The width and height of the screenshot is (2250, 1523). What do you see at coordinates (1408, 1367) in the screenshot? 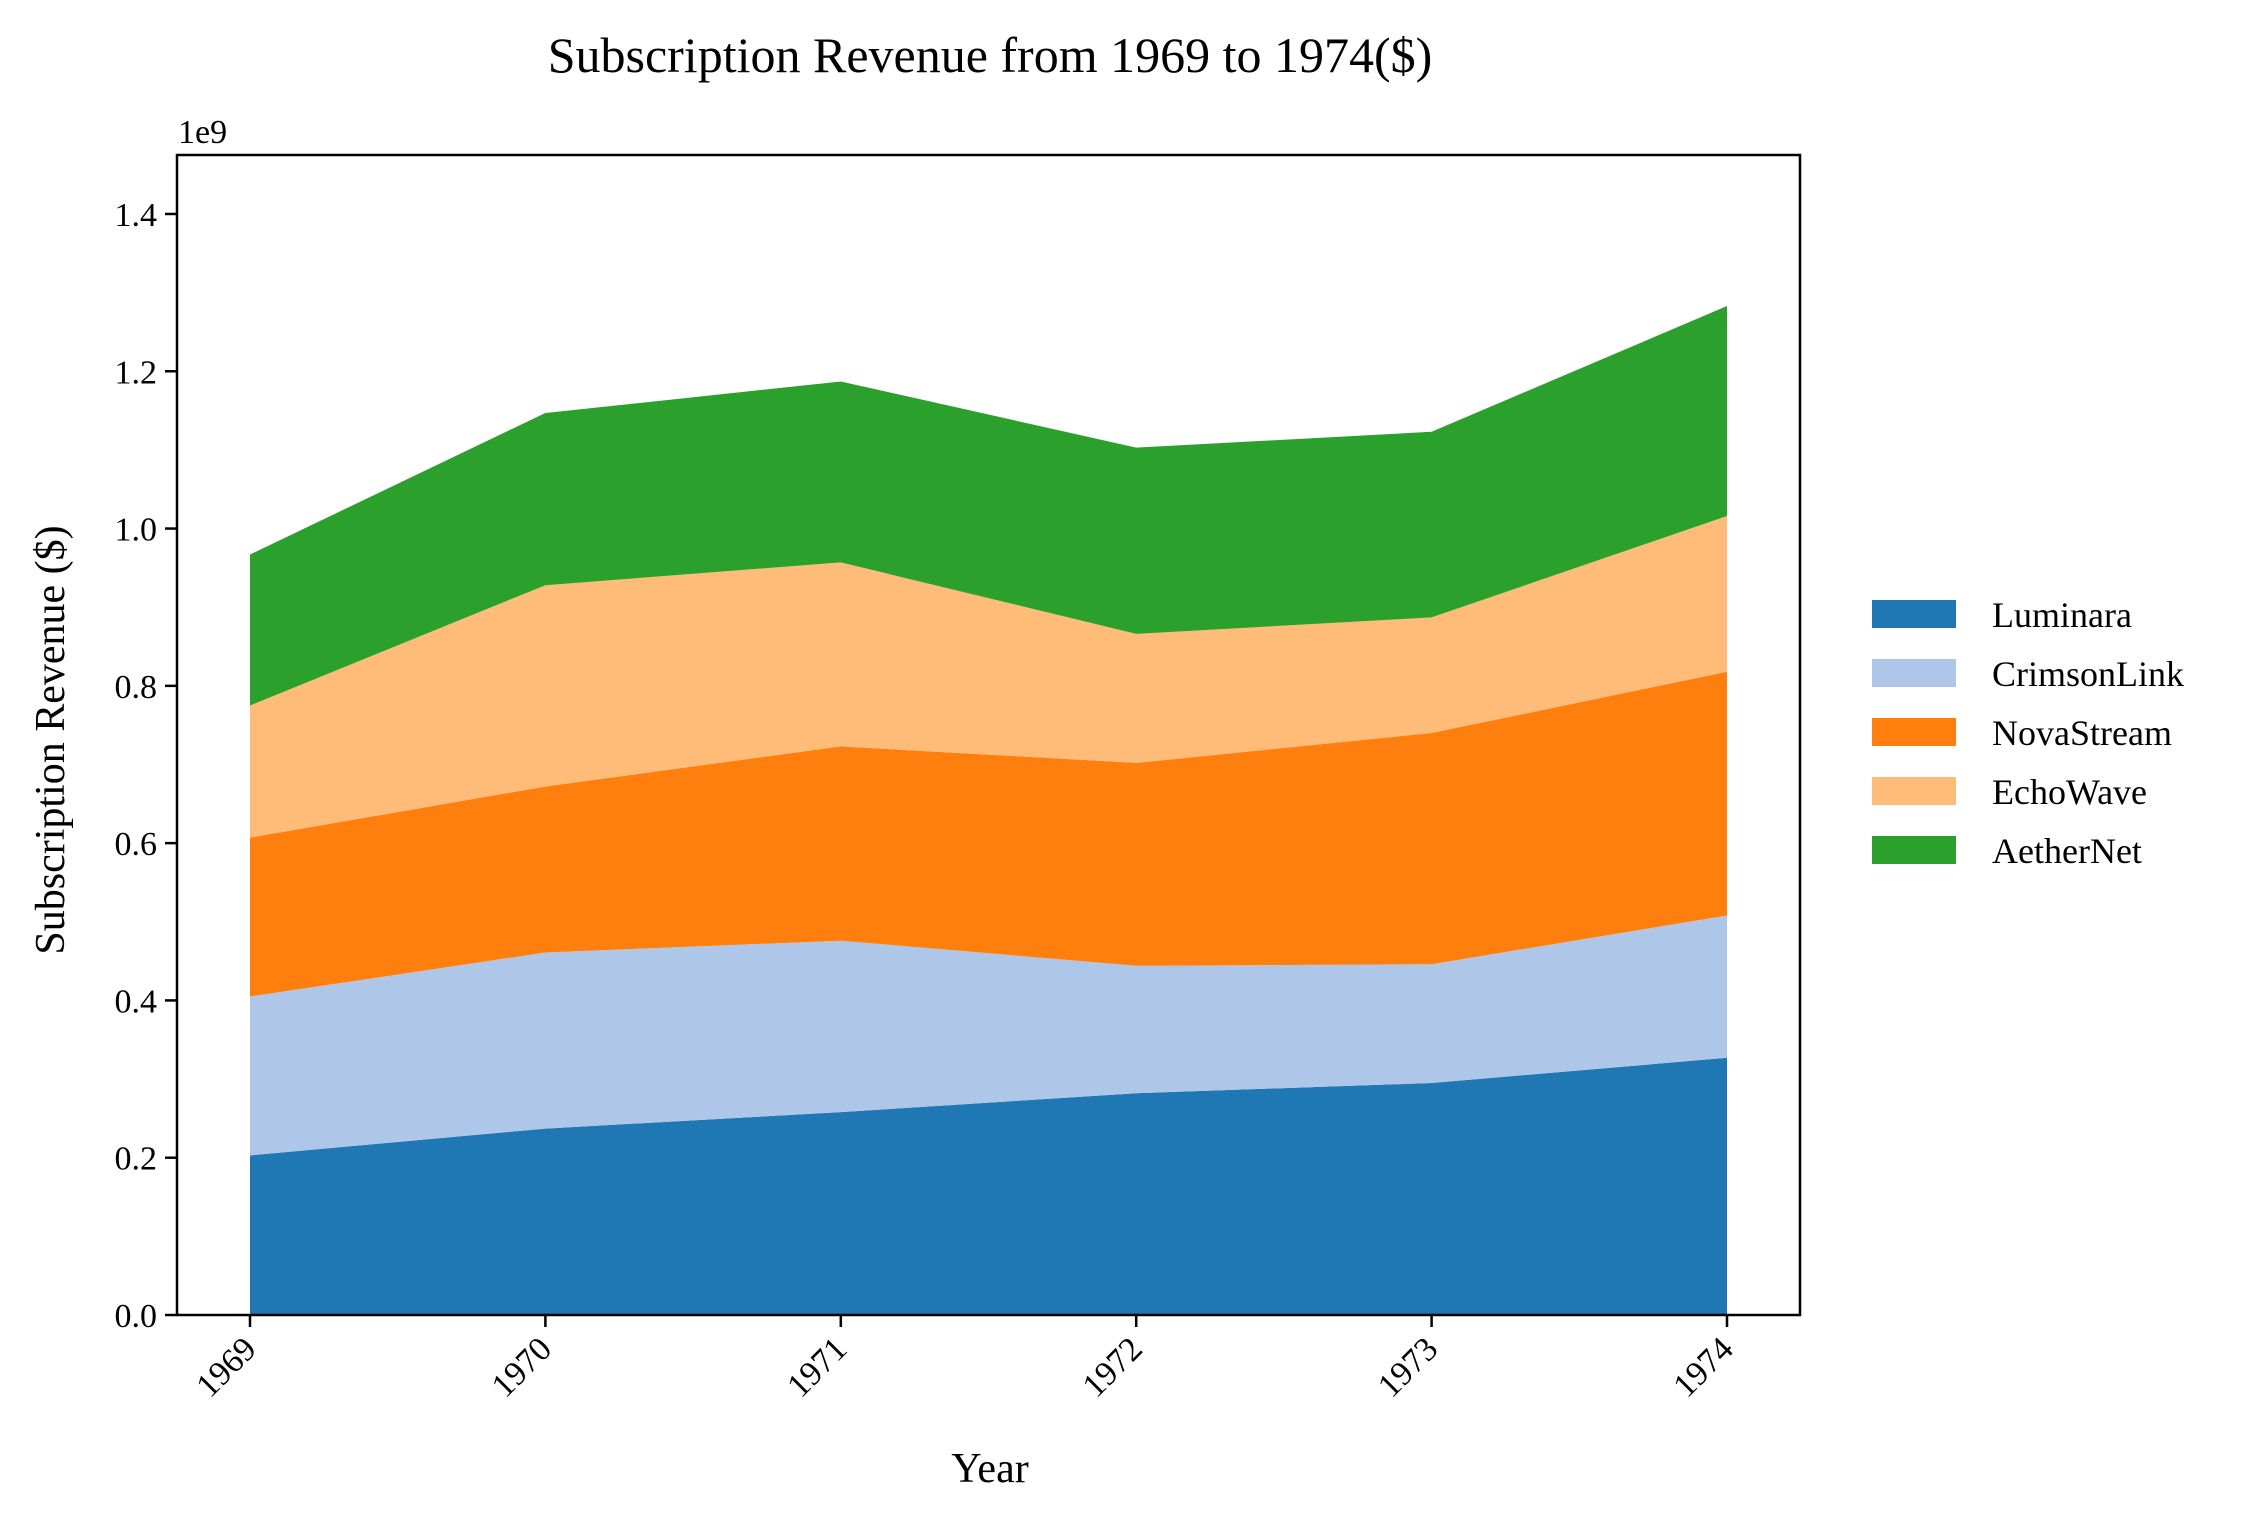
I see `x-tick-label: 1973` at bounding box center [1408, 1367].